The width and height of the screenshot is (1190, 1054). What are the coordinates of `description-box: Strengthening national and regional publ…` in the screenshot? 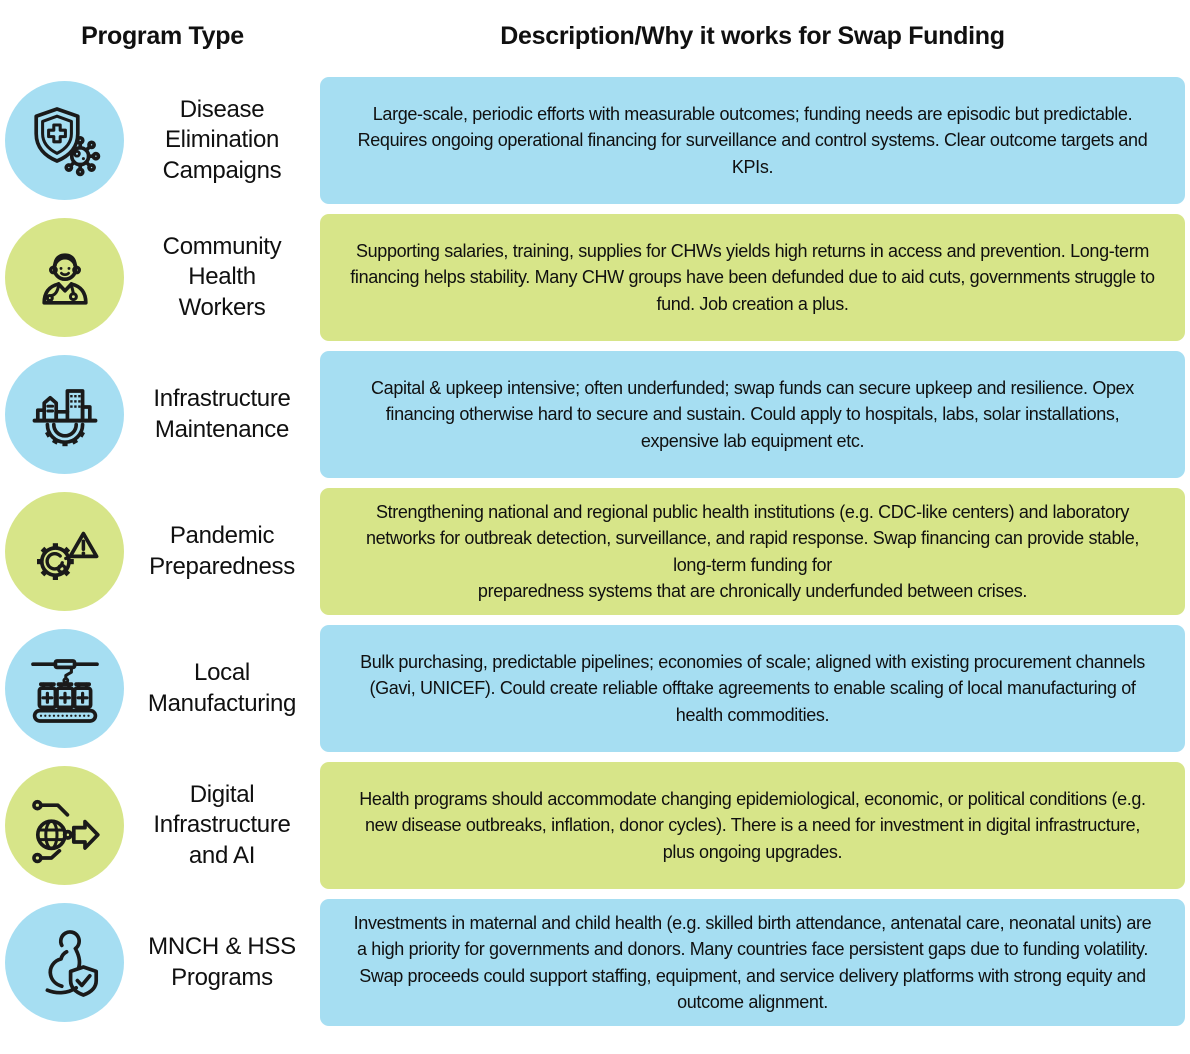 It's located at (752, 551).